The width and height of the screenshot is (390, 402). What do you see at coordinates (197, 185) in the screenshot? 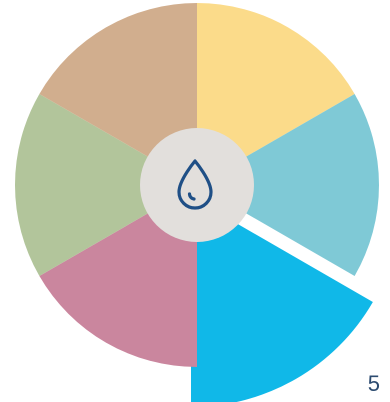
I see `center-circle` at bounding box center [197, 185].